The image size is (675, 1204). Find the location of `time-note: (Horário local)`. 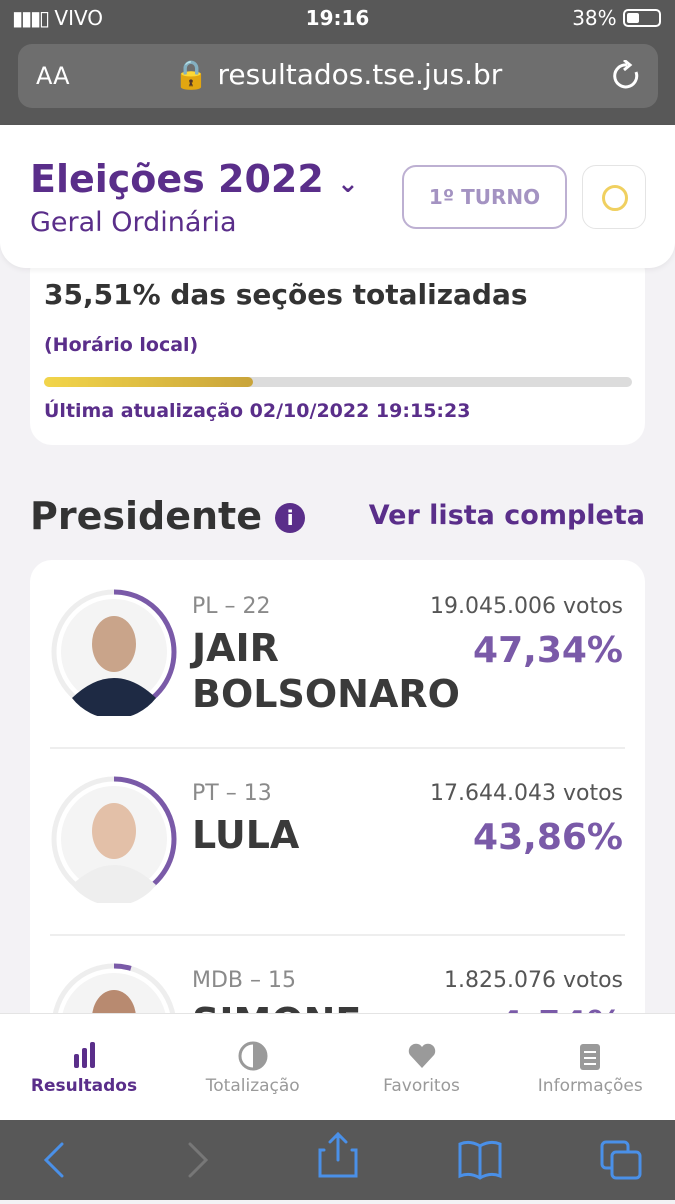

time-note: (Horário local) is located at coordinates (121, 345).